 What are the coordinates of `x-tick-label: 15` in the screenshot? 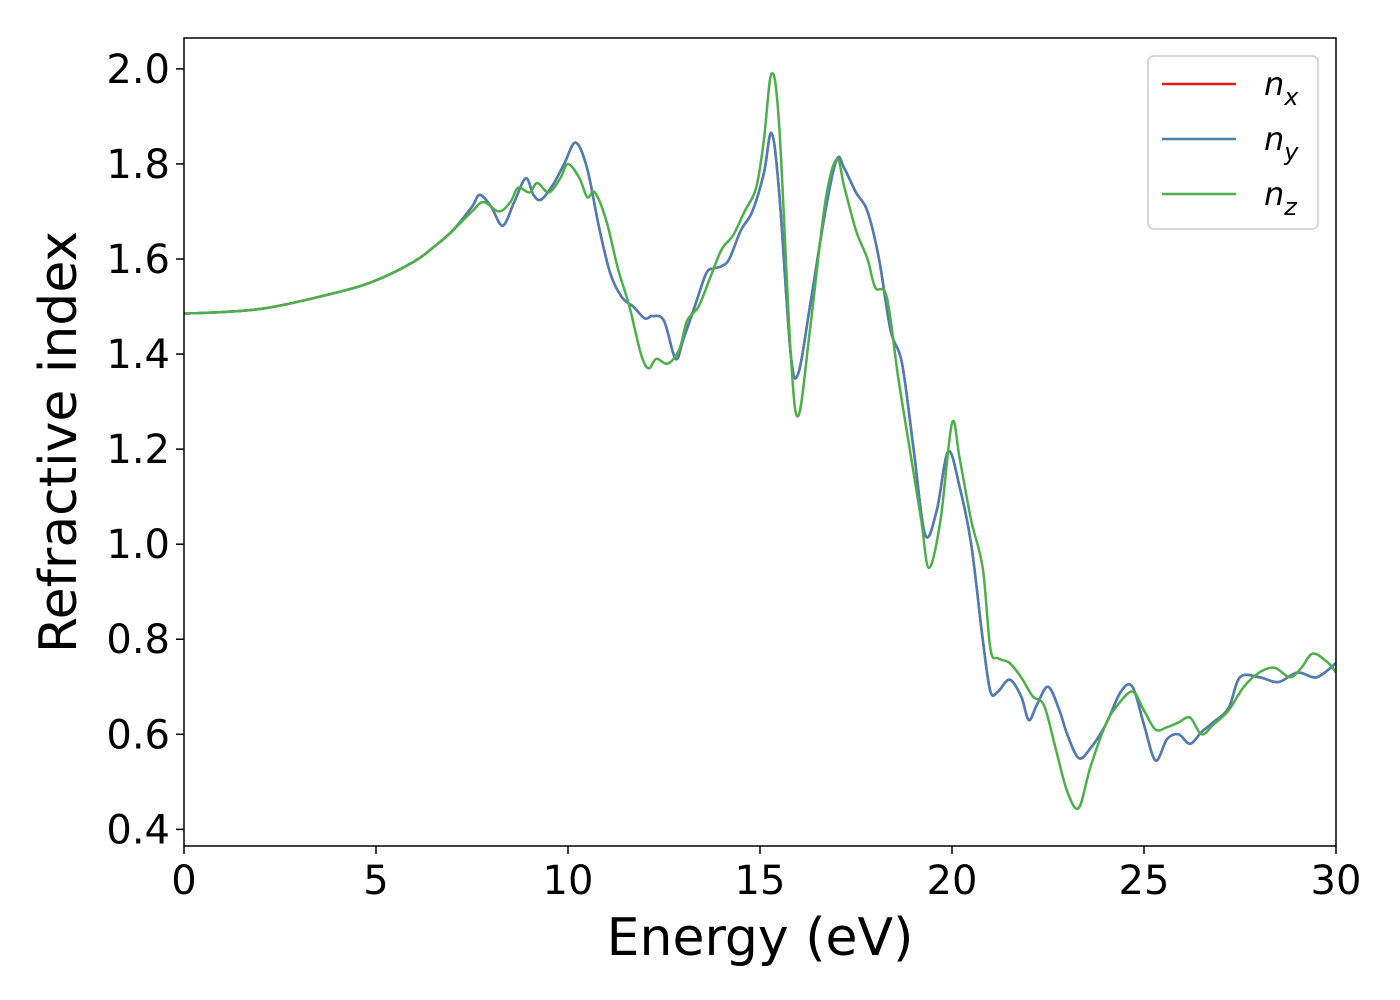 It's located at (760, 881).